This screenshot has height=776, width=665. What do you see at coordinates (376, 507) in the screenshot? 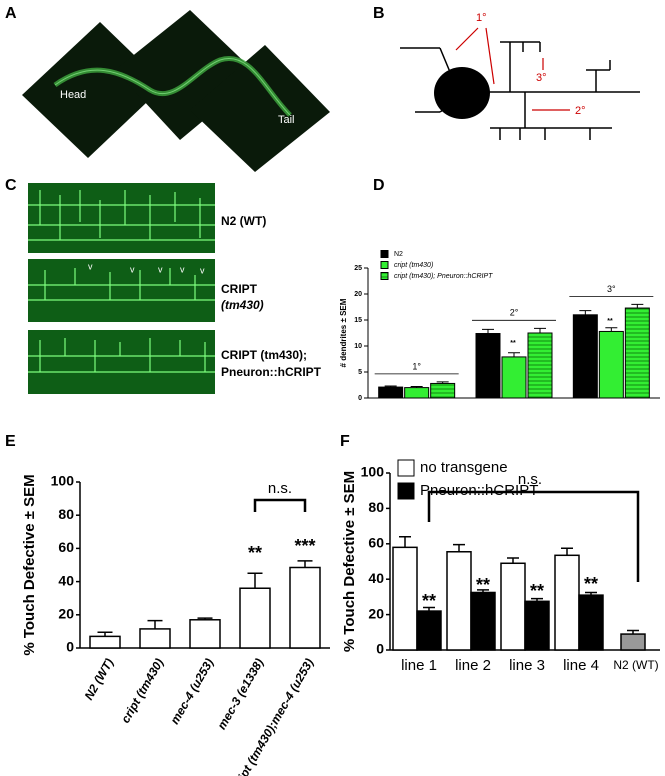
I see `y-tick-label: 80` at bounding box center [376, 507].